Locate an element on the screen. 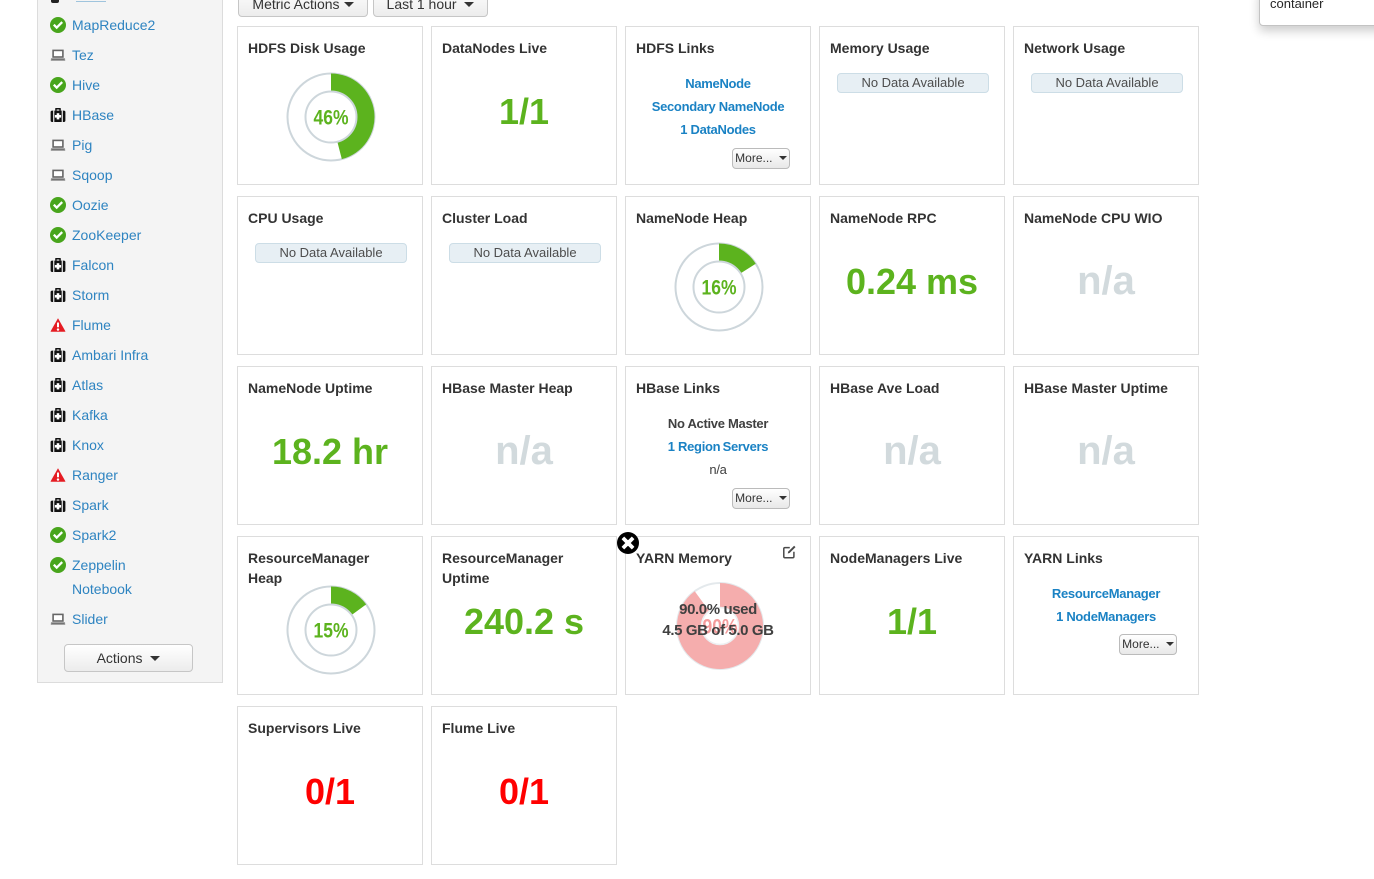 Image resolution: width=1374 pixels, height=879 pixels. svg-text: 90% is located at coordinates (720, 627).